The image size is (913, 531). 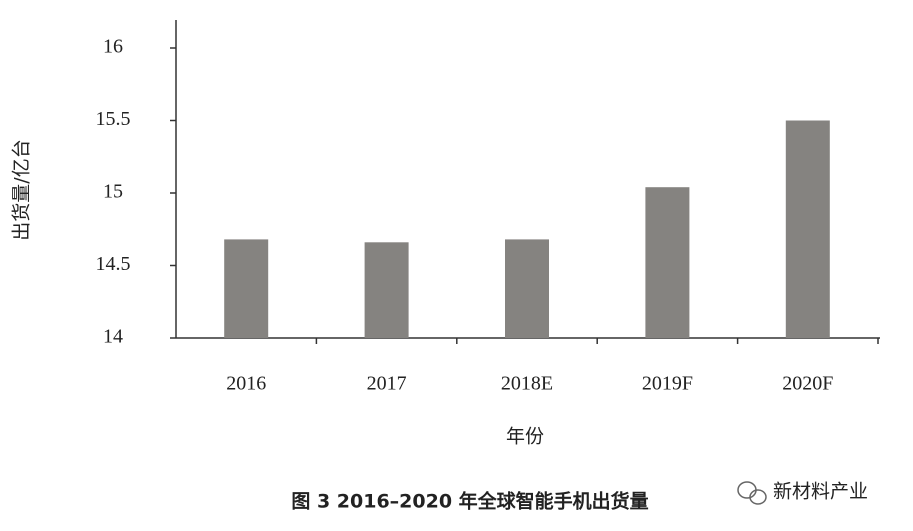 What do you see at coordinates (807, 384) in the screenshot?
I see `x-tick-label: 2020F` at bounding box center [807, 384].